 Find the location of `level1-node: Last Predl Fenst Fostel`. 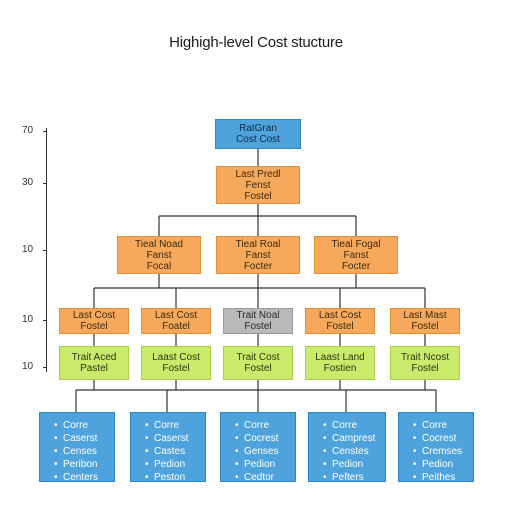

level1-node: Last Predl Fenst Fostel is located at coordinates (258, 185).